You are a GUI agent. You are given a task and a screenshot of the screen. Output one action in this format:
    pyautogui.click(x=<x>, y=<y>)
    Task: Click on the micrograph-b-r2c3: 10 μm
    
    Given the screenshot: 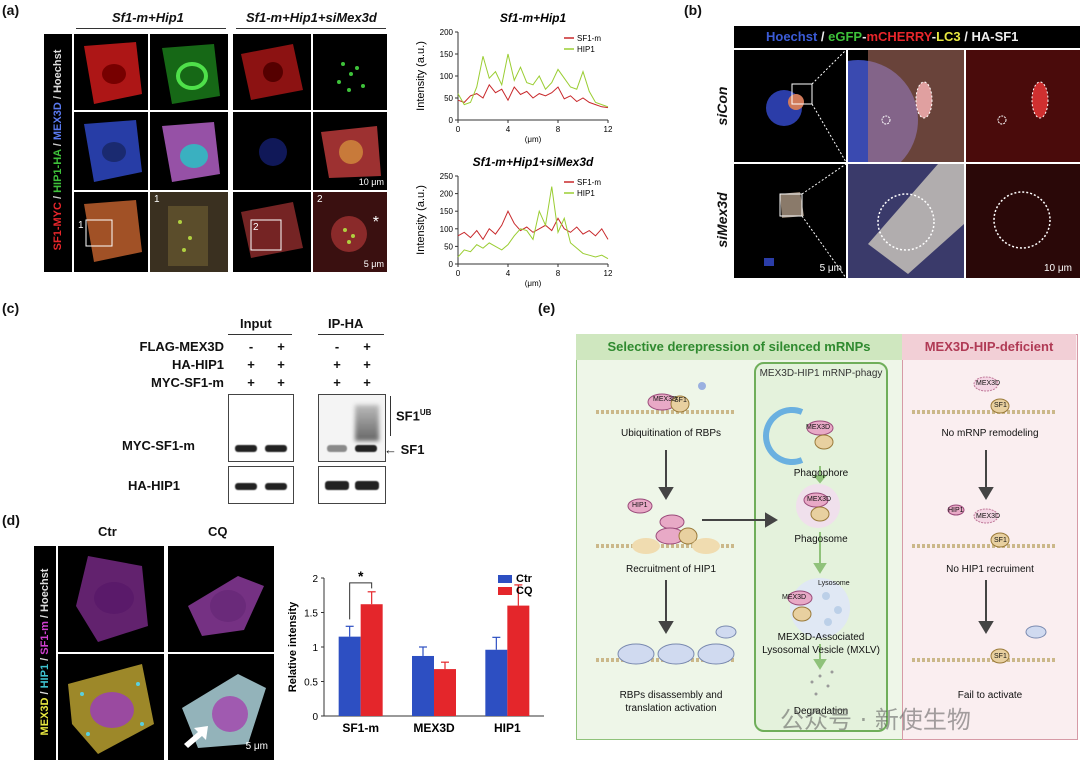 What is the action you would take?
    pyautogui.click(x=1023, y=221)
    